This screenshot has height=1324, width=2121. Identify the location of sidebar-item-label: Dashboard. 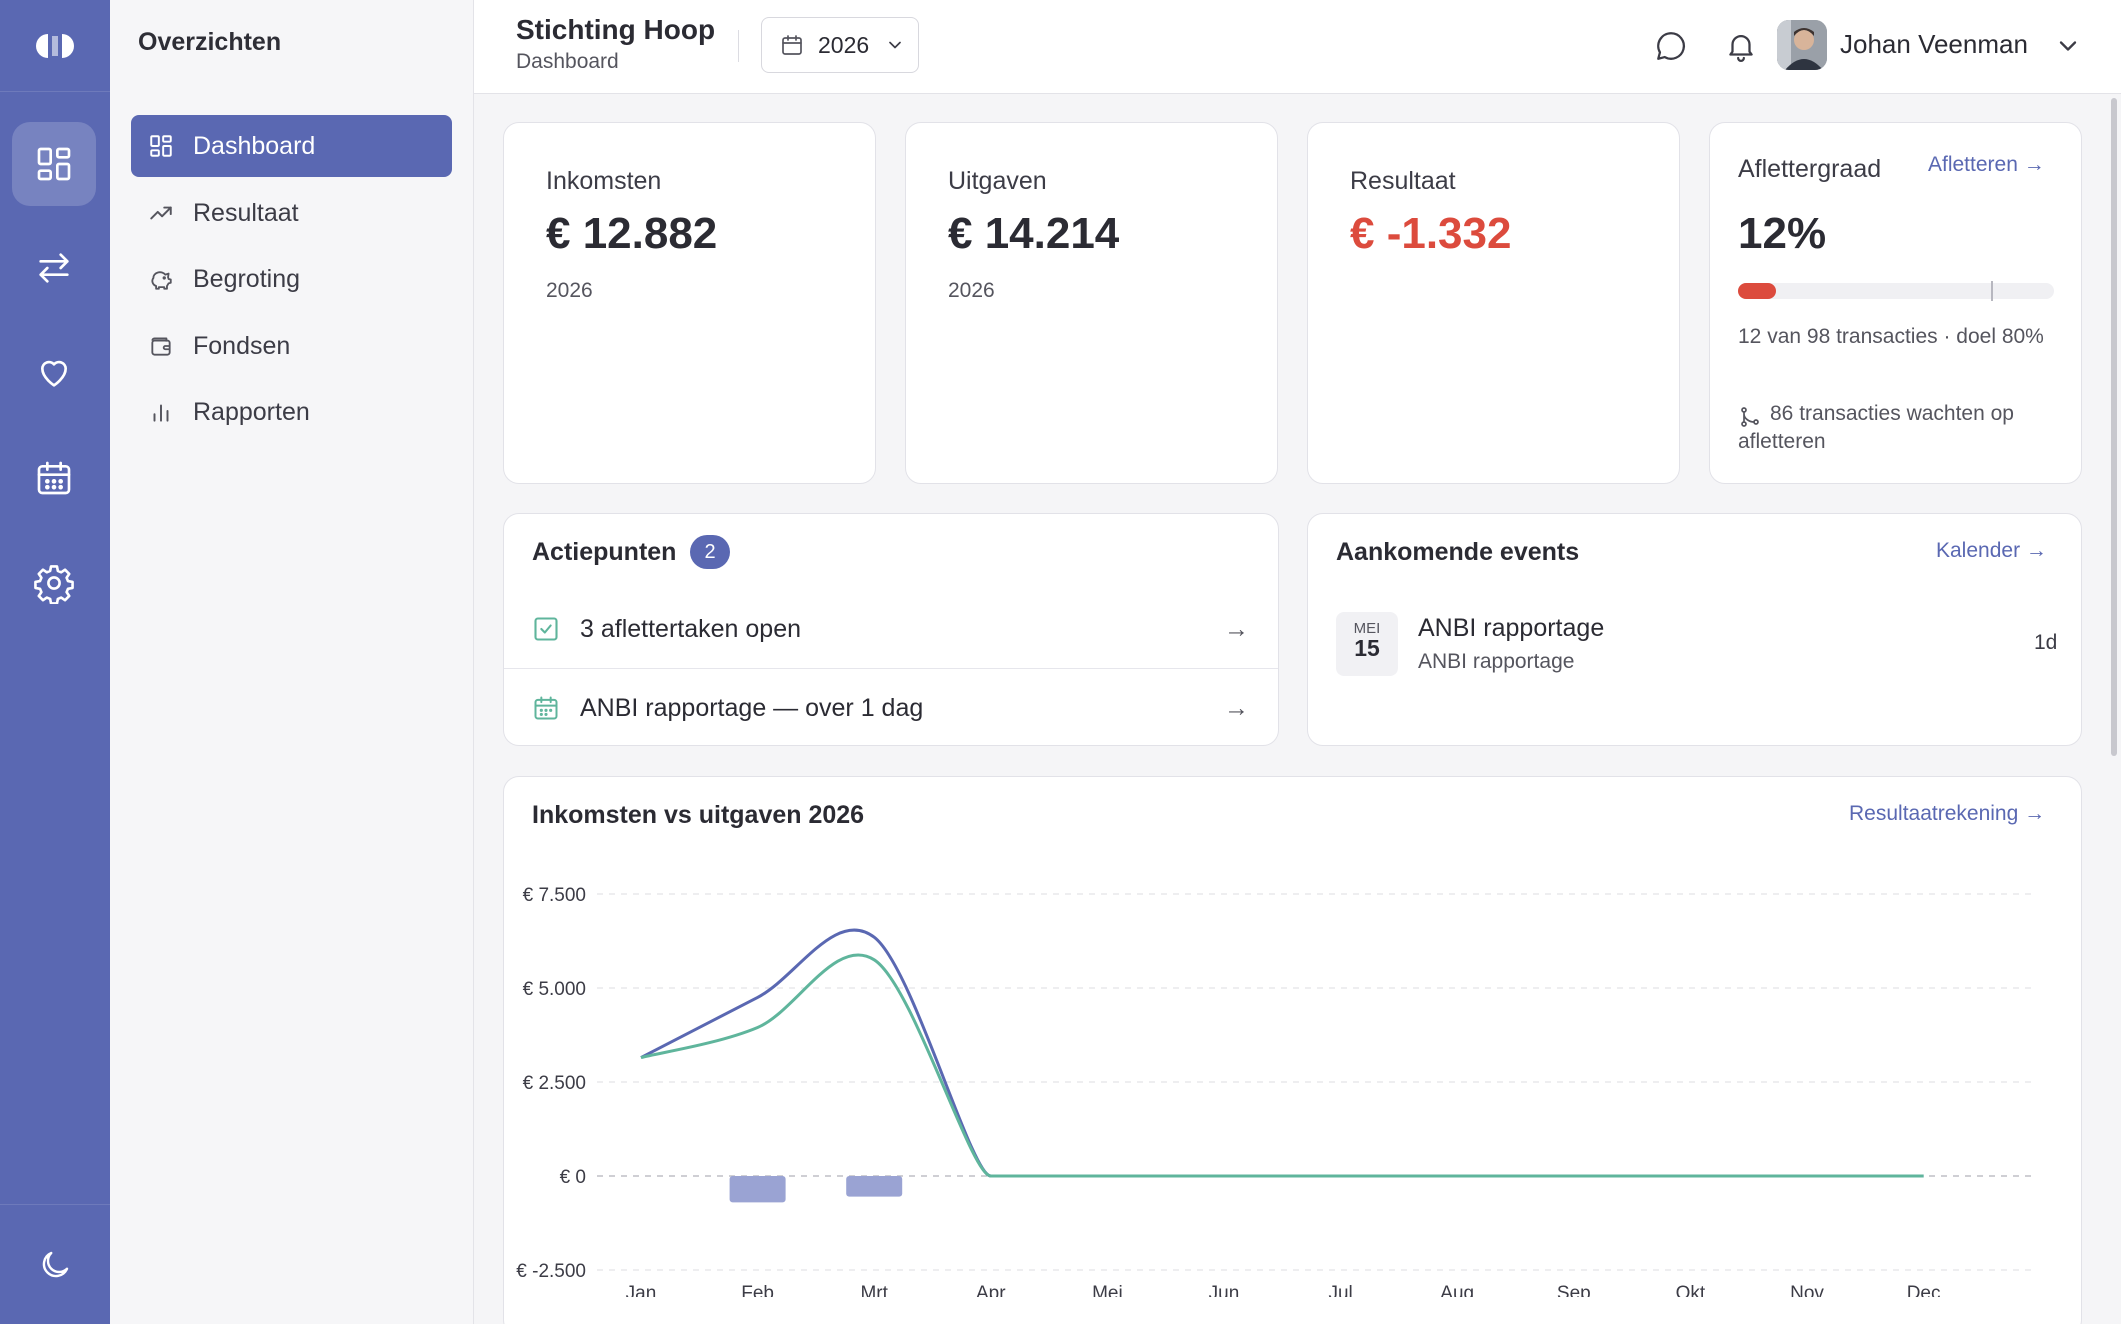
(254, 145).